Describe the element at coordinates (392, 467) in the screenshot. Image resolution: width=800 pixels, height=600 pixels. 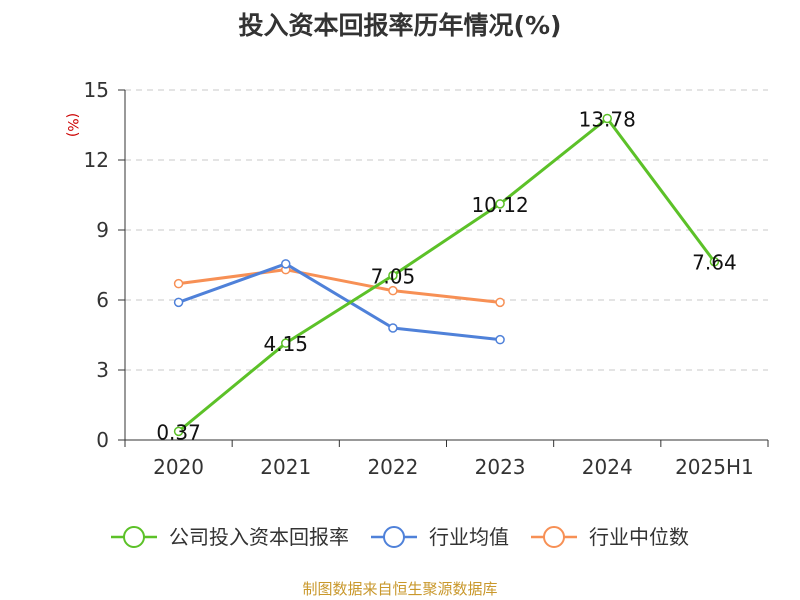
I see `x-tick-label: 2022` at that location.